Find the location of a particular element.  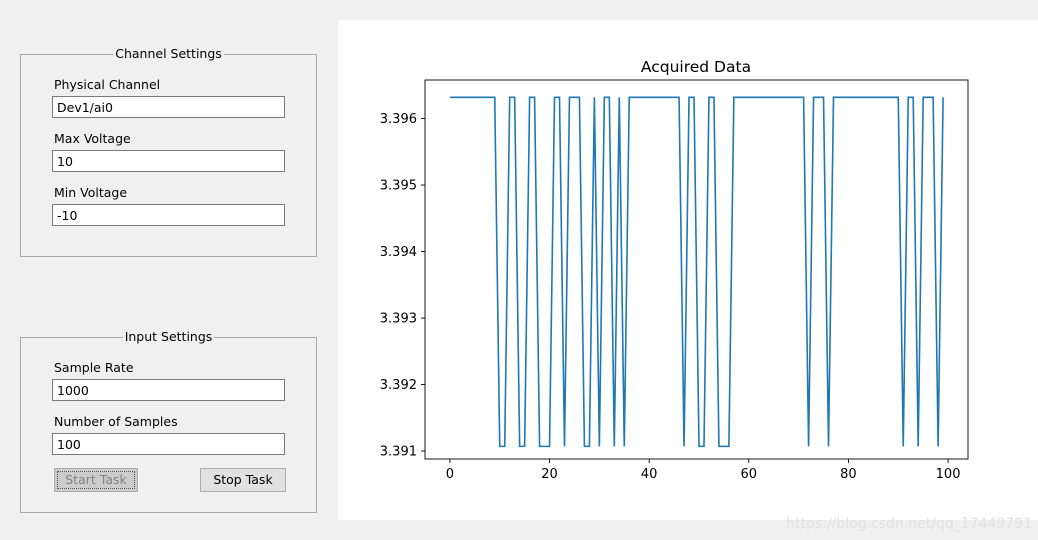

x-tick-label: 100 is located at coordinates (948, 474).